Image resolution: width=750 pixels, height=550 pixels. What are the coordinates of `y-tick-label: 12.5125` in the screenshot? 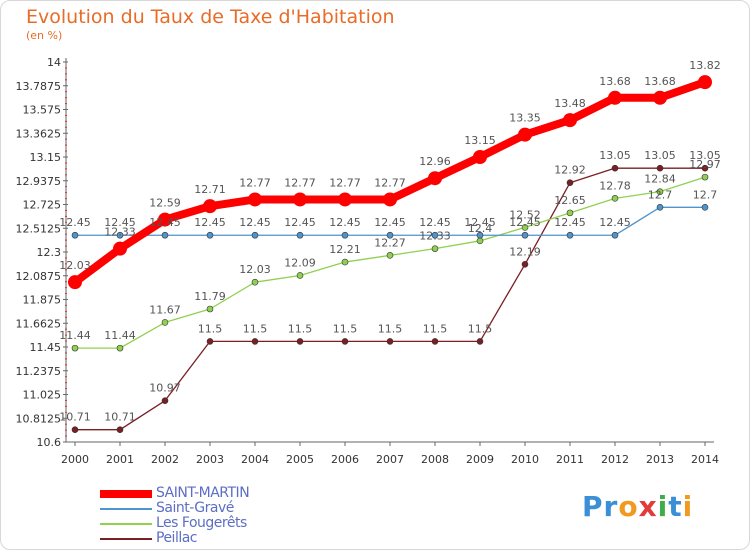 It's located at (39, 228).